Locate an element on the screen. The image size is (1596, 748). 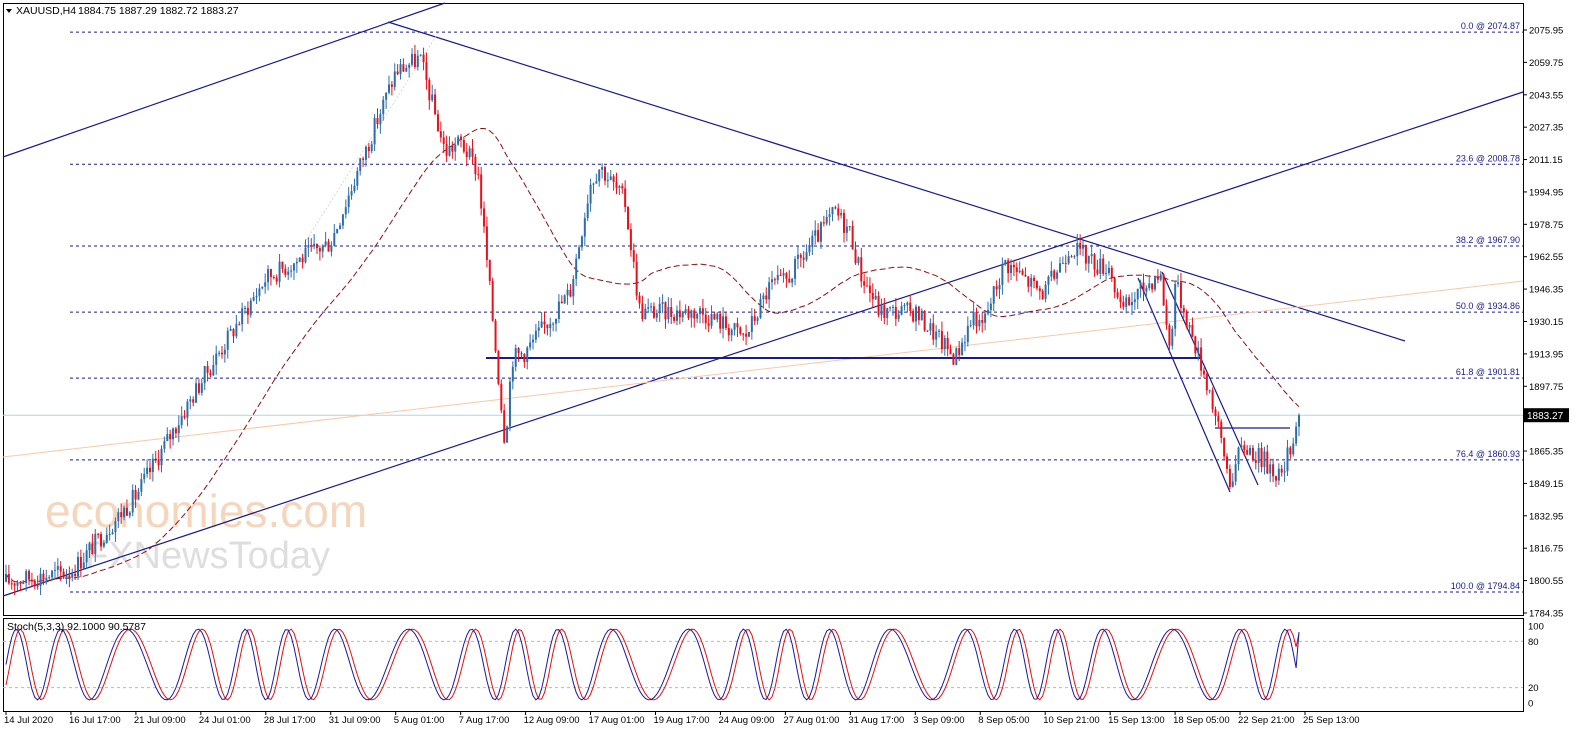
fib-level-label: 38.2 @ 1967.90 is located at coordinates (1488, 240).